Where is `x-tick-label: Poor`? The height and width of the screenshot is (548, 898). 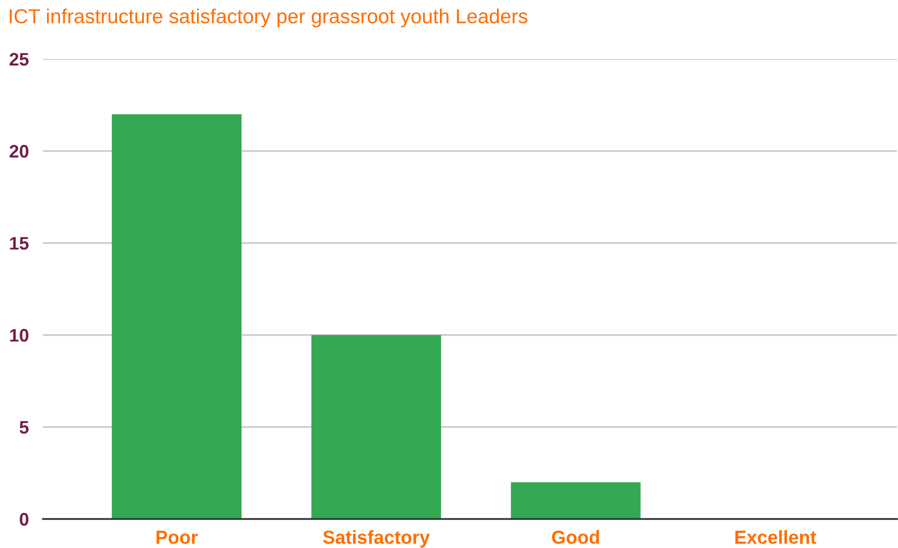
x-tick-label: Poor is located at coordinates (177, 537).